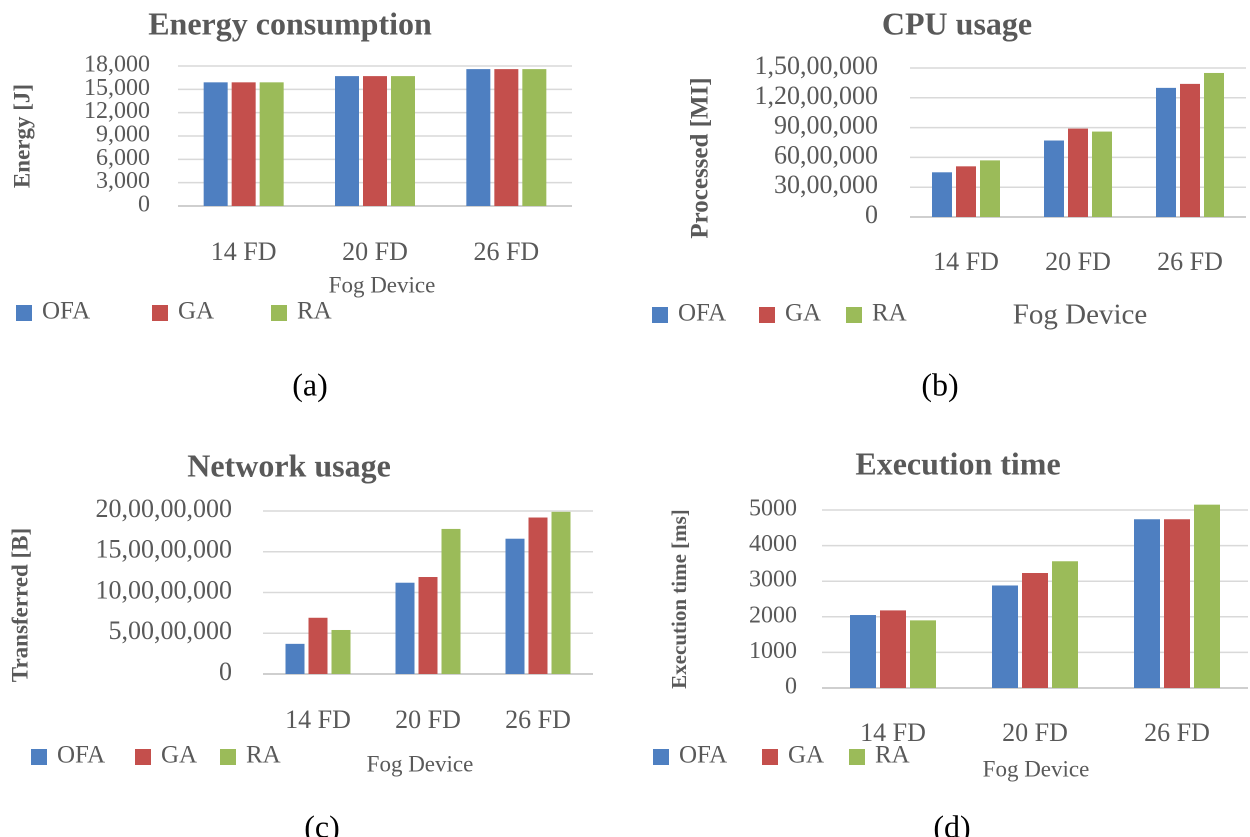 The width and height of the screenshot is (1250, 837). What do you see at coordinates (957, 23) in the screenshot?
I see `chart-title: CPU usage` at bounding box center [957, 23].